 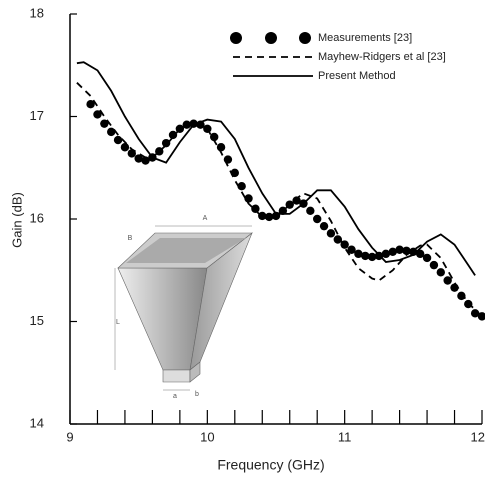 What do you see at coordinates (69, 436) in the screenshot?
I see `x-tick-label: 9` at bounding box center [69, 436].